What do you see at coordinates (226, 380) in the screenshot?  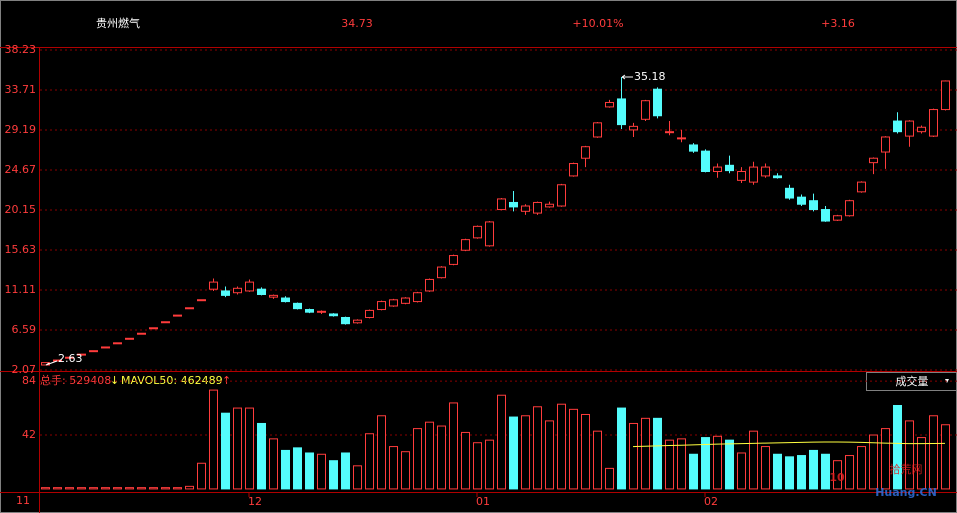 I see `ma-arrow: ↑` at bounding box center [226, 380].